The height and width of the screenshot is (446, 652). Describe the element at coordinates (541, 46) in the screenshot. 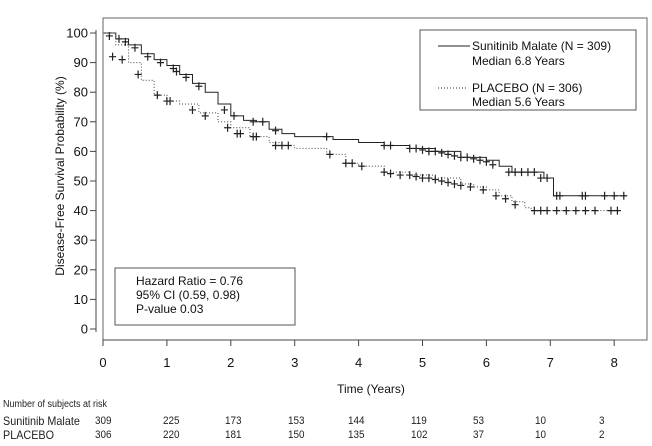

I see `legend-label-sunitinib: Sunitinib Malate (N = 309)` at that location.